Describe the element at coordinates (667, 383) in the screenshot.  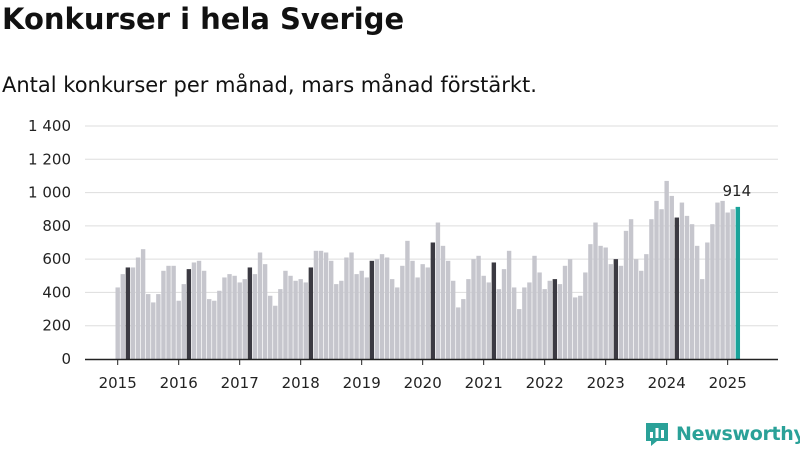
I see `x-tick-label: 2024` at that location.